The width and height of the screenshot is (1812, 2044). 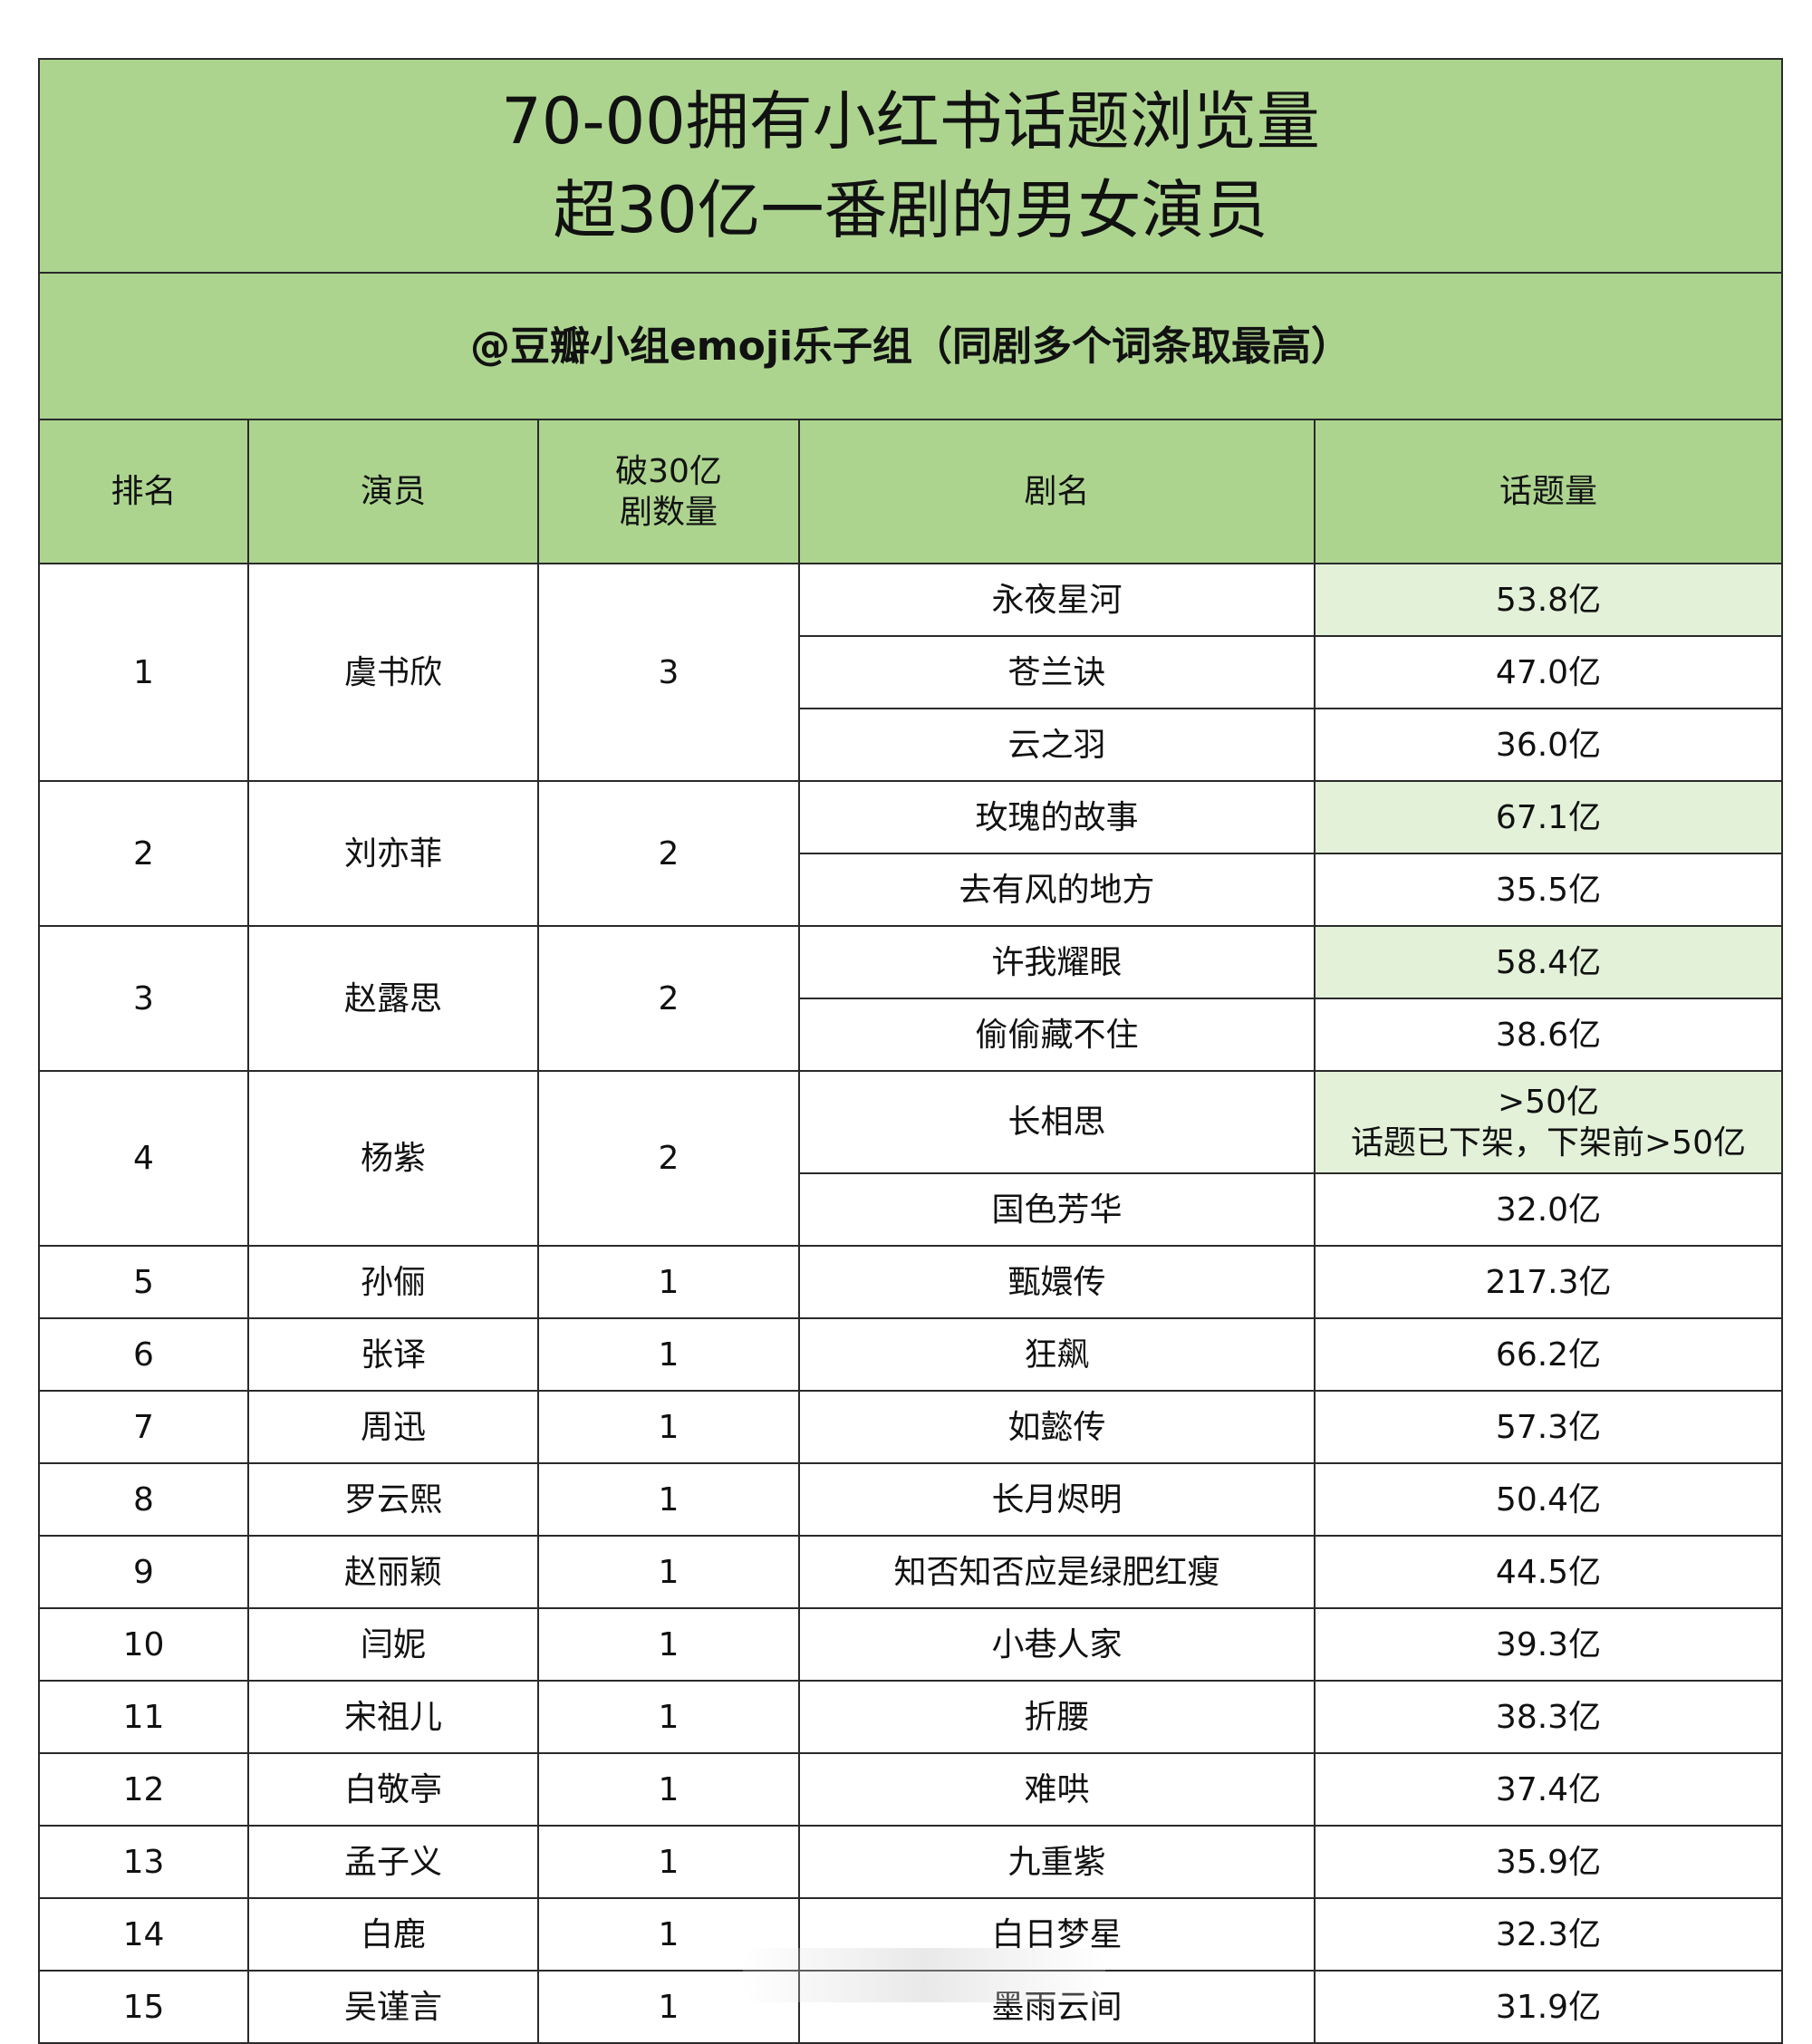 I want to click on table-row: 国色芳华 32.0亿, so click(x=912, y=1209).